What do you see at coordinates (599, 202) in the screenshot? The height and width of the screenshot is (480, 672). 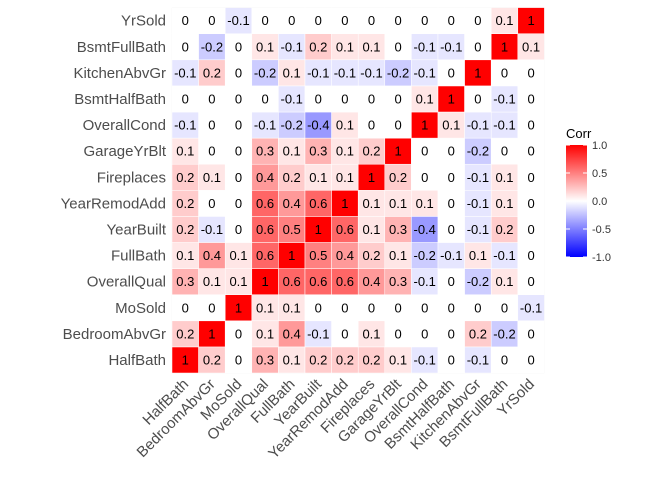 I see `legend-tick-label: 0.0` at bounding box center [599, 202].